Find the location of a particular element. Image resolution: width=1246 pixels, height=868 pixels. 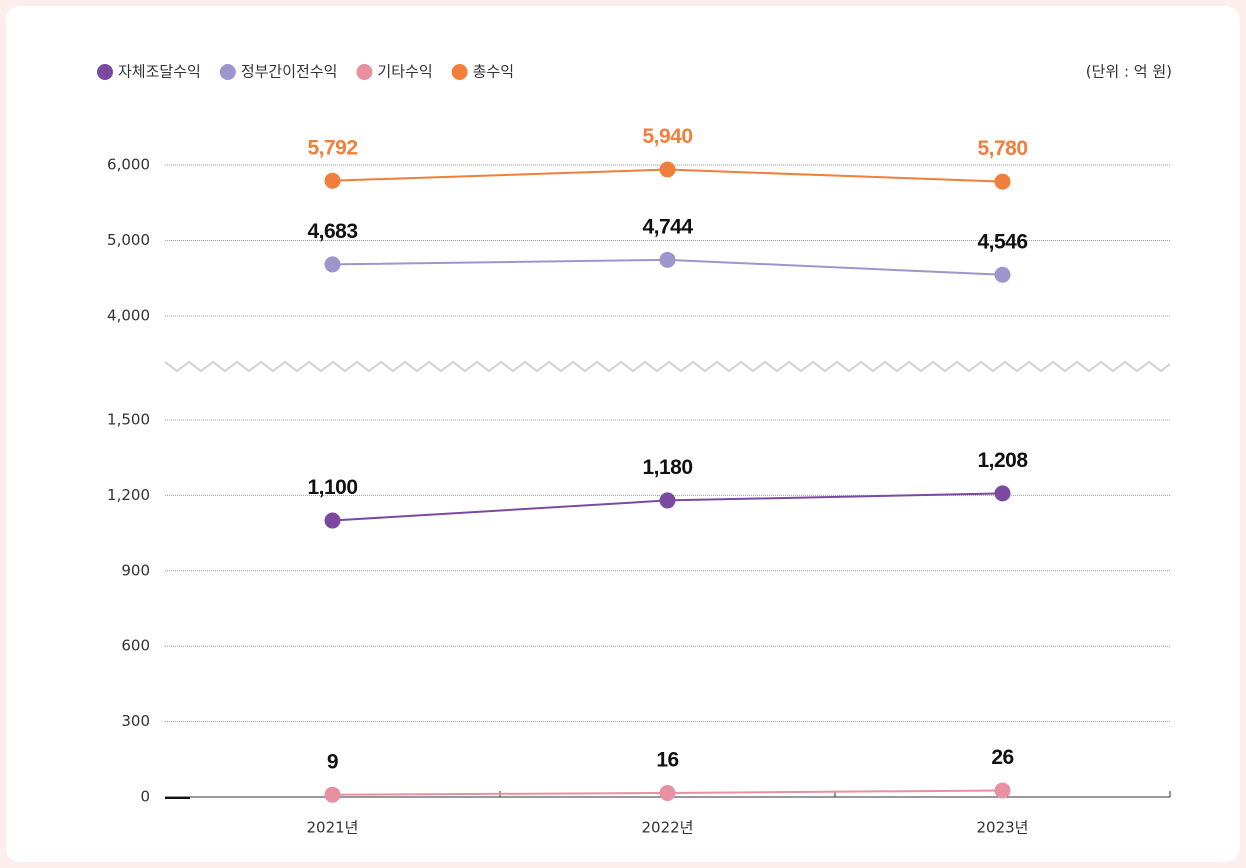

data-label: 4,744 is located at coordinates (667, 226).